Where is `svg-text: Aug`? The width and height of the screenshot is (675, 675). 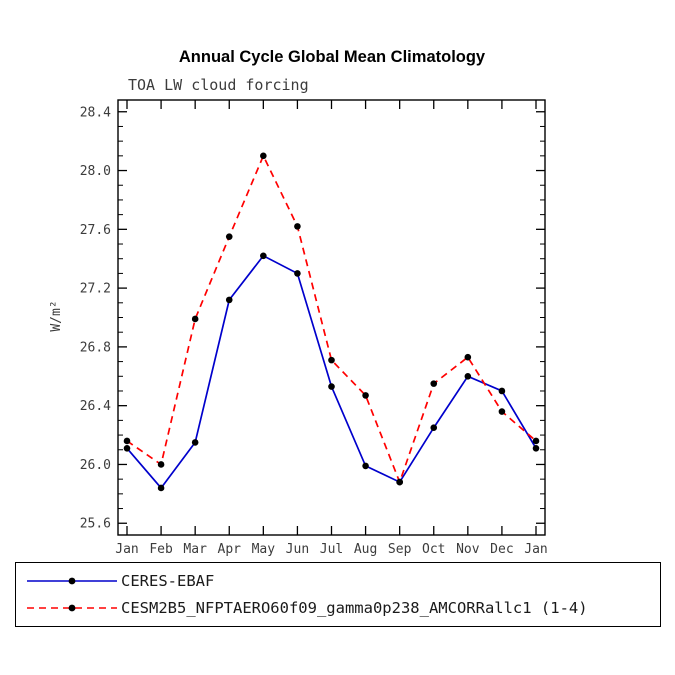
svg-text: Aug is located at coordinates (365, 549).